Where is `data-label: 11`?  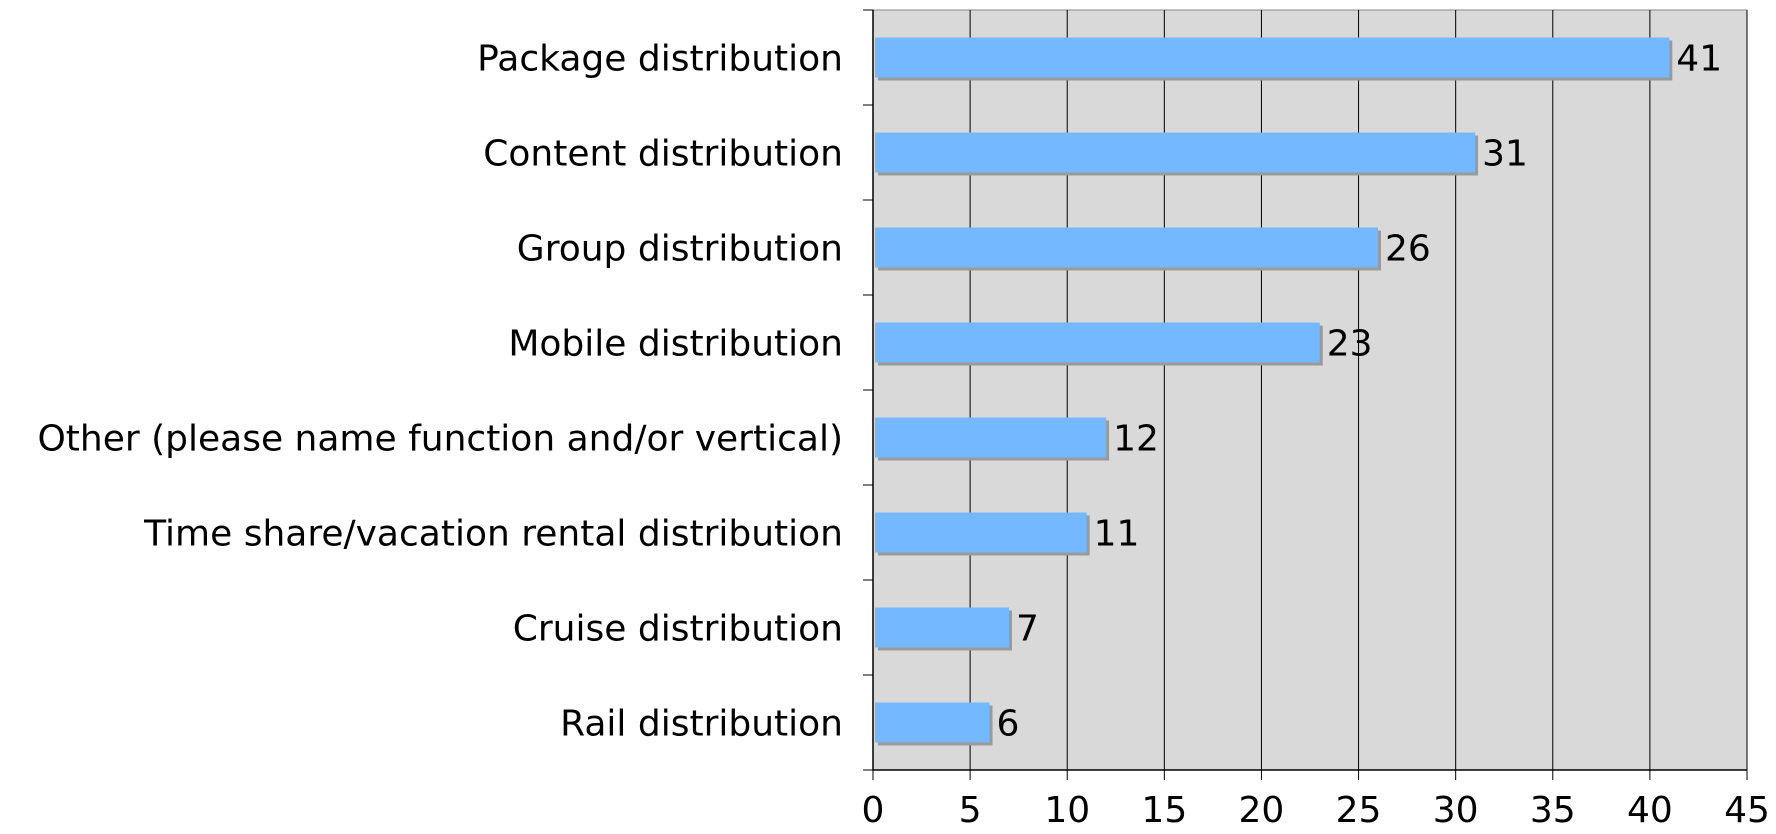
data-label: 11 is located at coordinates (1117, 534).